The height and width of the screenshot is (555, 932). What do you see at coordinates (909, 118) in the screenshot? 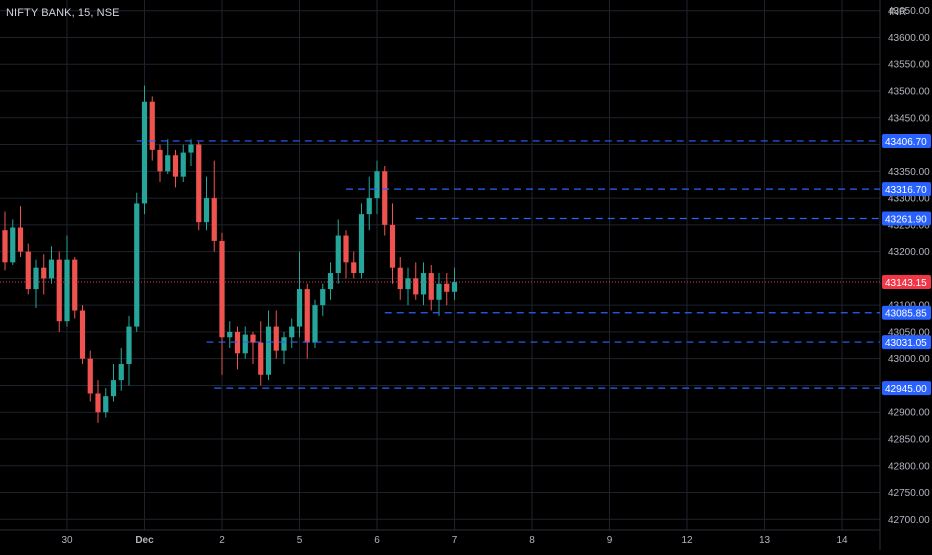
I see `price-tick-label: 43450.00` at bounding box center [909, 118].